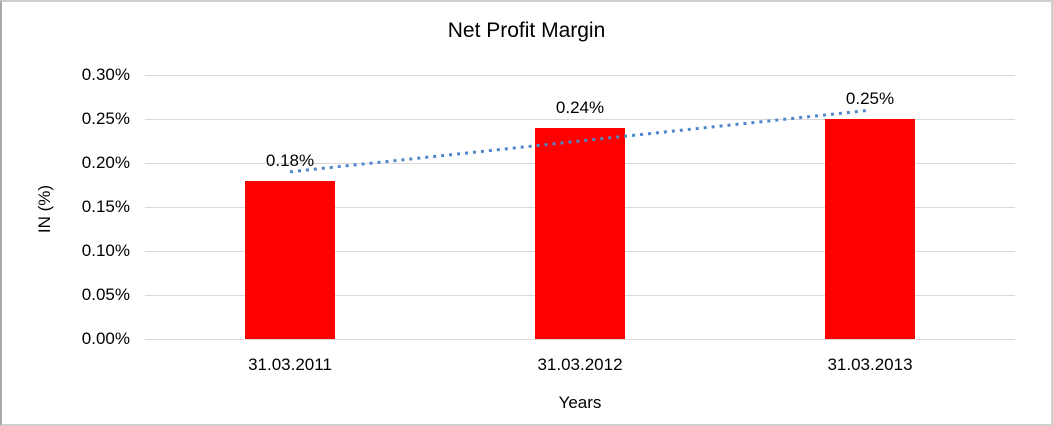 Image resolution: width=1053 pixels, height=426 pixels. What do you see at coordinates (105, 250) in the screenshot?
I see `y-axis-tick-label: 0.10%` at bounding box center [105, 250].